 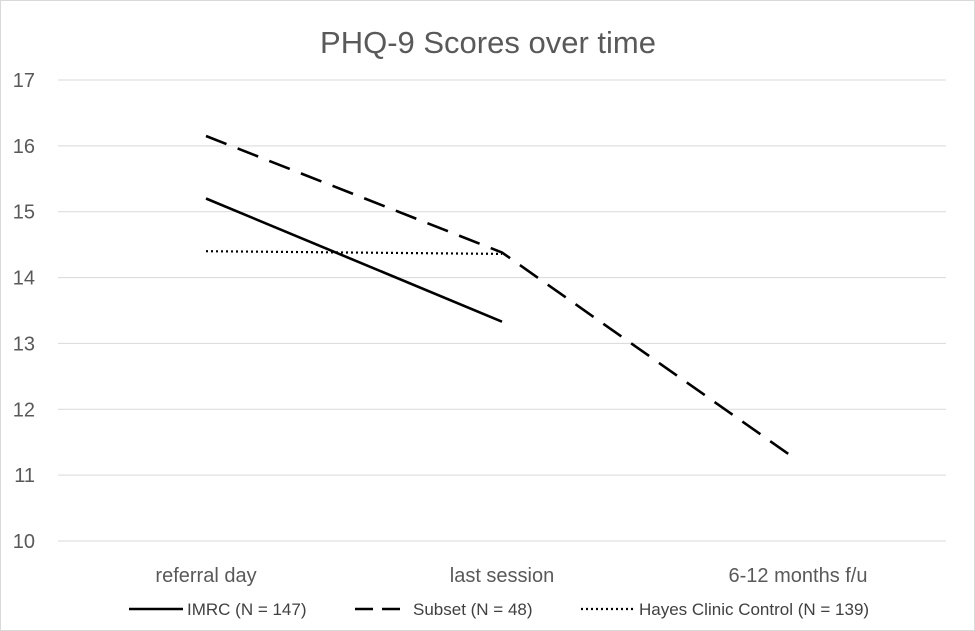 What do you see at coordinates (205, 576) in the screenshot?
I see `x-tick-label: referral day` at bounding box center [205, 576].